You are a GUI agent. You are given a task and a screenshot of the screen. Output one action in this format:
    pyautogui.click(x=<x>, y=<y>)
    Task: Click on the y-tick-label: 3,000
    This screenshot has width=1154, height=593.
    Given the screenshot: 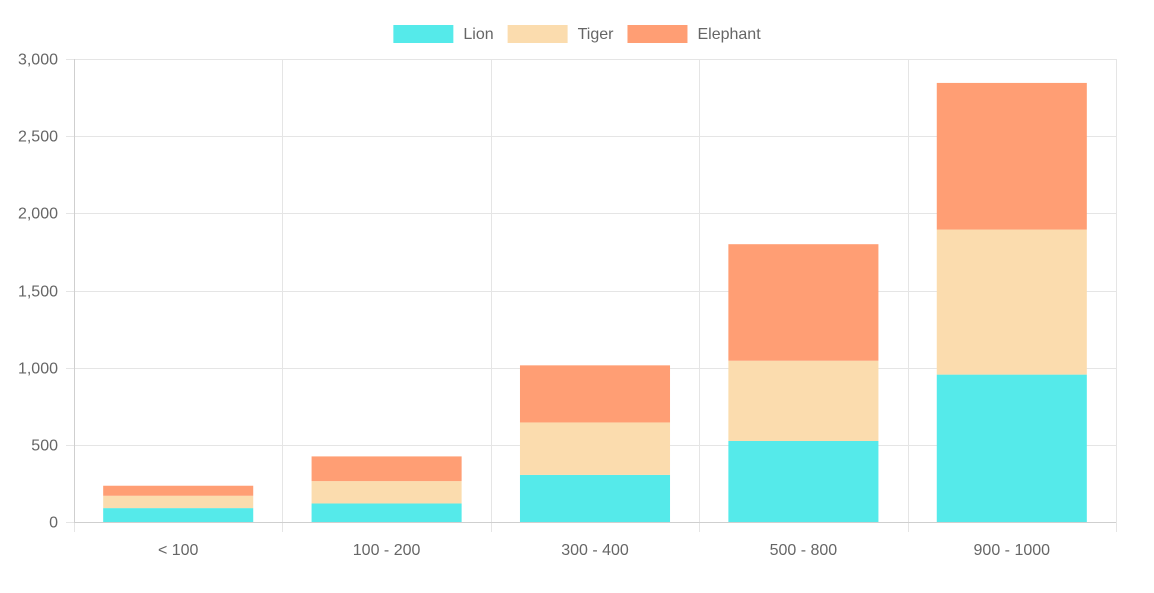 What is the action you would take?
    pyautogui.click(x=38, y=60)
    